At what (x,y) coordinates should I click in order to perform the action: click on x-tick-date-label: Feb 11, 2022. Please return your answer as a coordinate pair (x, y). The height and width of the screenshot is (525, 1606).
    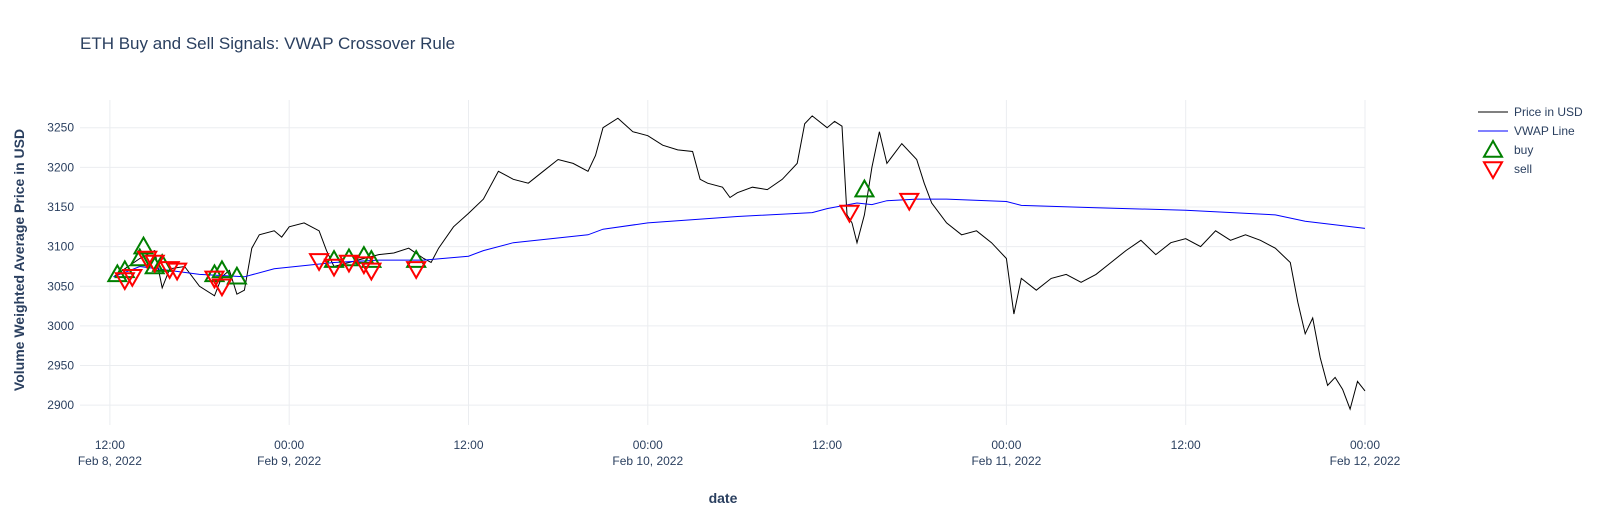
    Looking at the image, I should click on (1006, 461).